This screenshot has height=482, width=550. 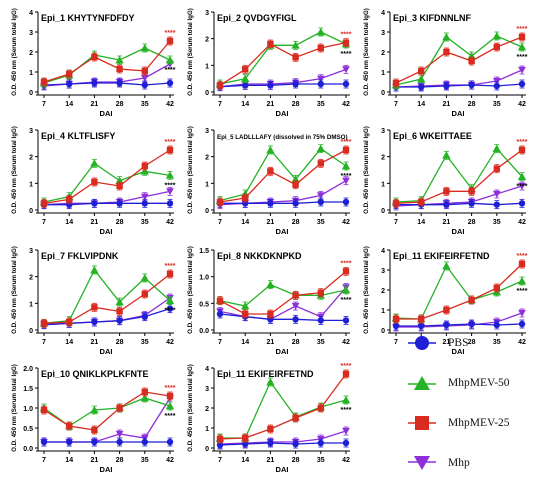 What do you see at coordinates (28, 429) in the screenshot?
I see `y-tick-label: 0.5` at bounding box center [28, 429].